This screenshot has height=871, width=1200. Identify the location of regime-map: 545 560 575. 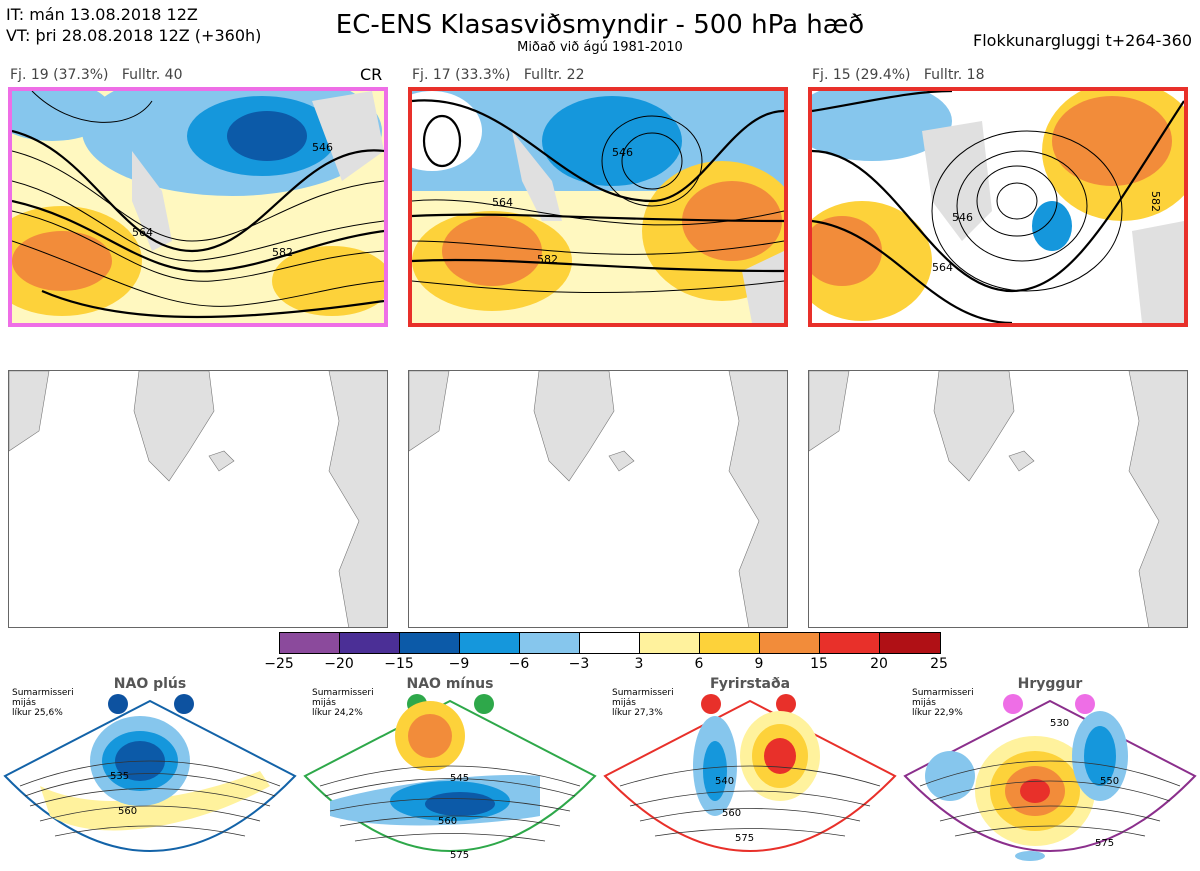
(450, 777).